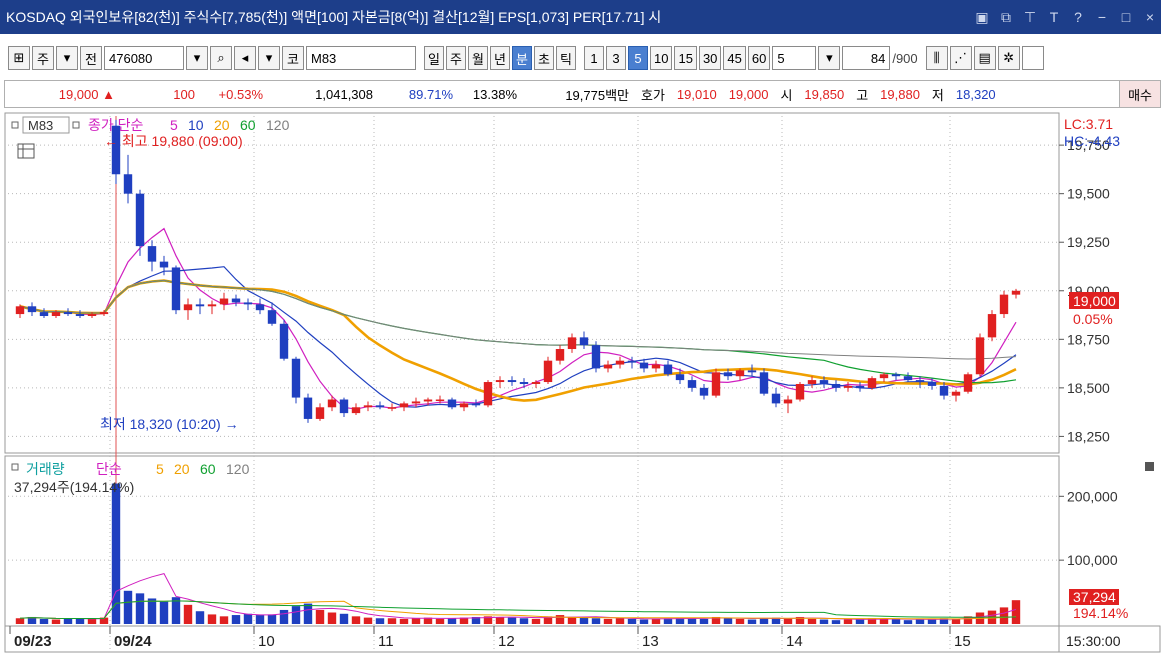  I want to click on panel-close-icon, so click(1149, 466).